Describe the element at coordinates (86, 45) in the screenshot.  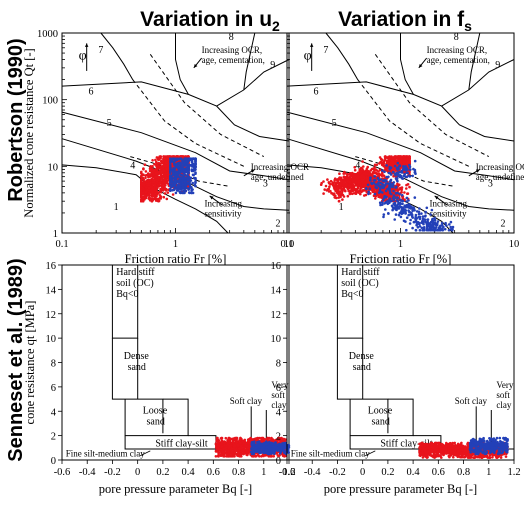
I see `phi-arrow-head` at that location.